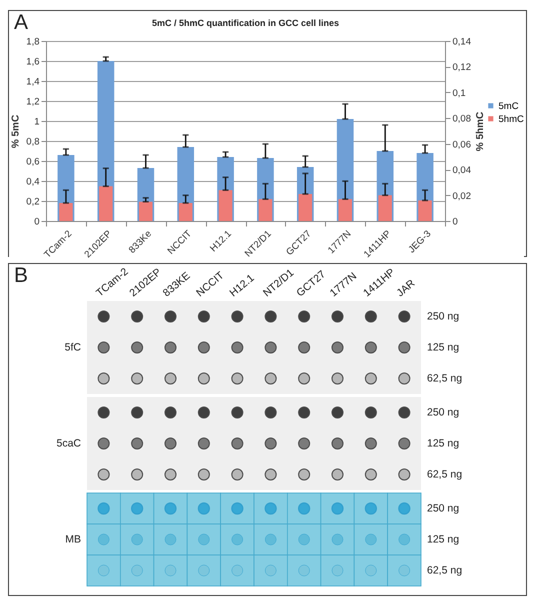 Image resolution: width=537 pixels, height=600 pixels. I want to click on y-tick-label: 0,6, so click(33, 162).